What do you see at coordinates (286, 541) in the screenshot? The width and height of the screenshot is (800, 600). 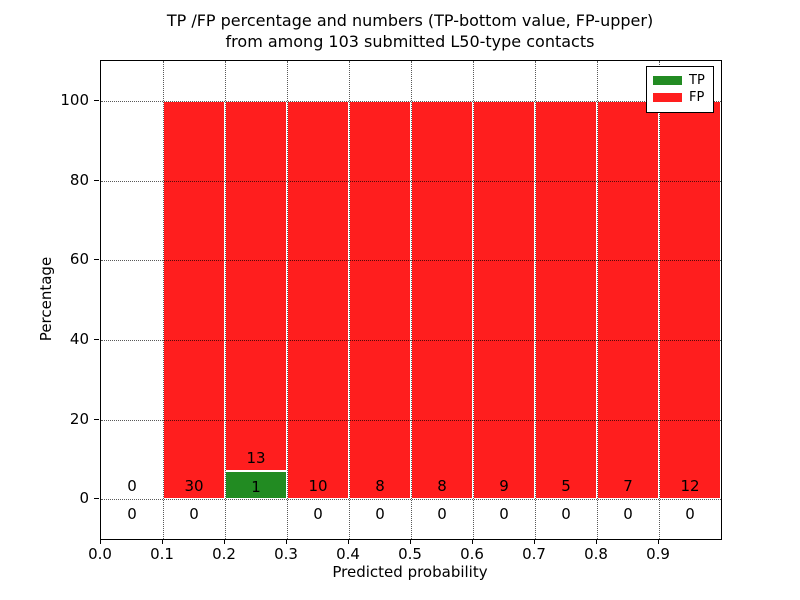 I see `x-tick-0.3` at bounding box center [286, 541].